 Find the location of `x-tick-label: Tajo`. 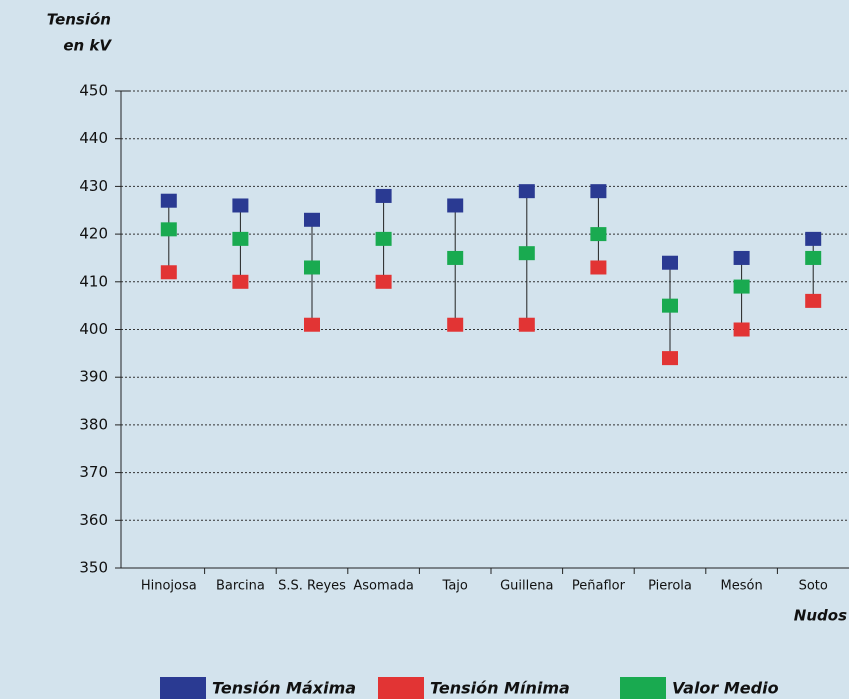

x-tick-label: Tajo is located at coordinates (455, 586).